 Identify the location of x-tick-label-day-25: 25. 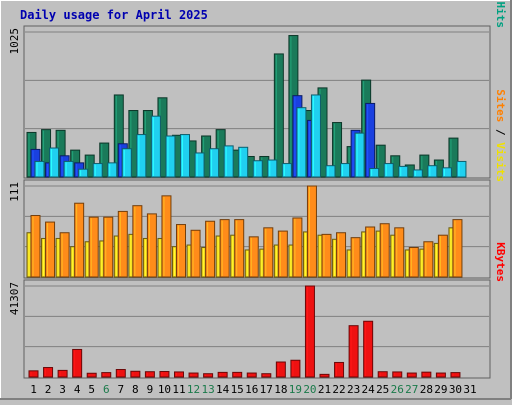
(382, 389).